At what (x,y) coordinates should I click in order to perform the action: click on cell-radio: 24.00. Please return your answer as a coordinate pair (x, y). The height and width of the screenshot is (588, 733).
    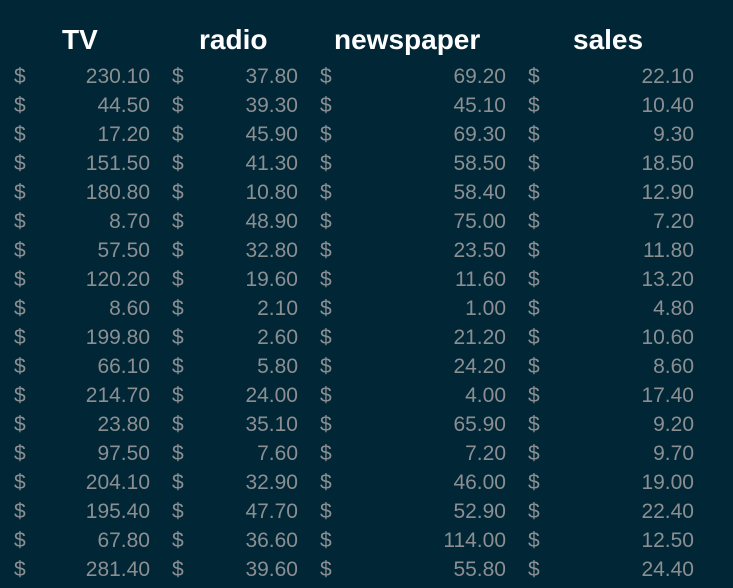
    Looking at the image, I should click on (271, 395).